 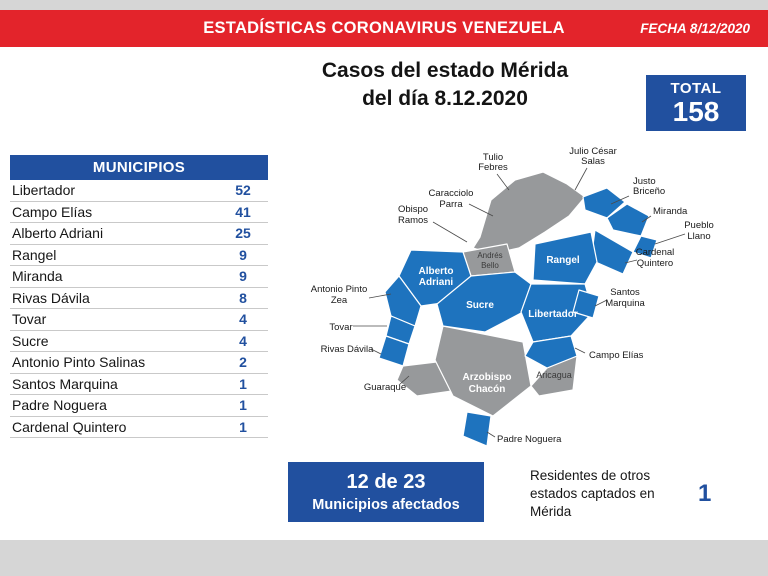 What do you see at coordinates (243, 190) in the screenshot?
I see `municipality-value: 52` at bounding box center [243, 190].